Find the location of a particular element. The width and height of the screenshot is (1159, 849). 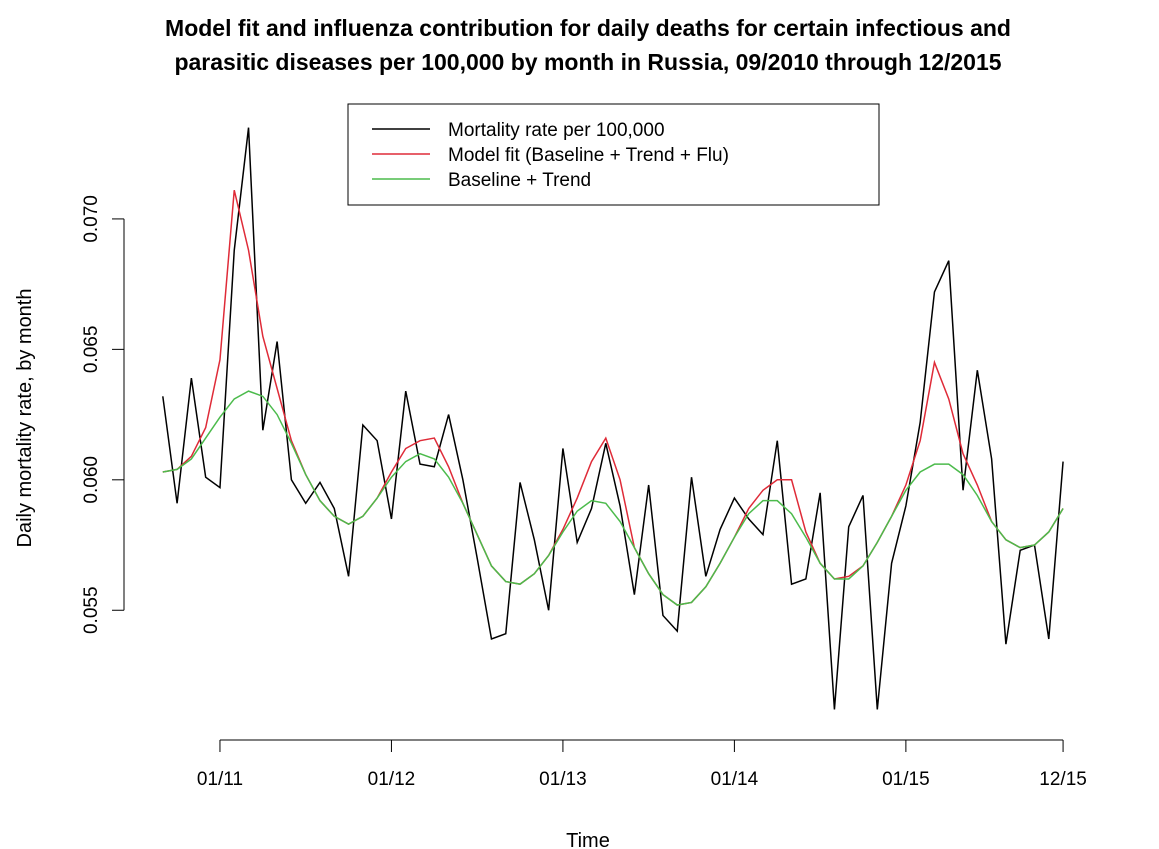

y-tick-label: 0.055 is located at coordinates (91, 610).